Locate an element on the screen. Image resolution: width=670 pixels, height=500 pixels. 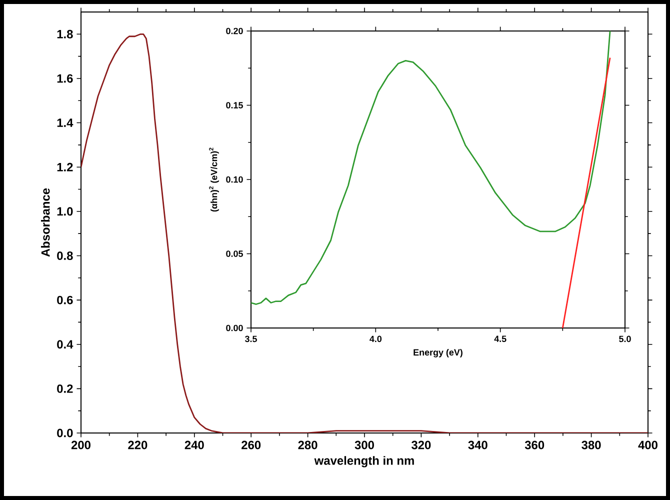
y-tick-label: 0.2 is located at coordinates (65, 388).